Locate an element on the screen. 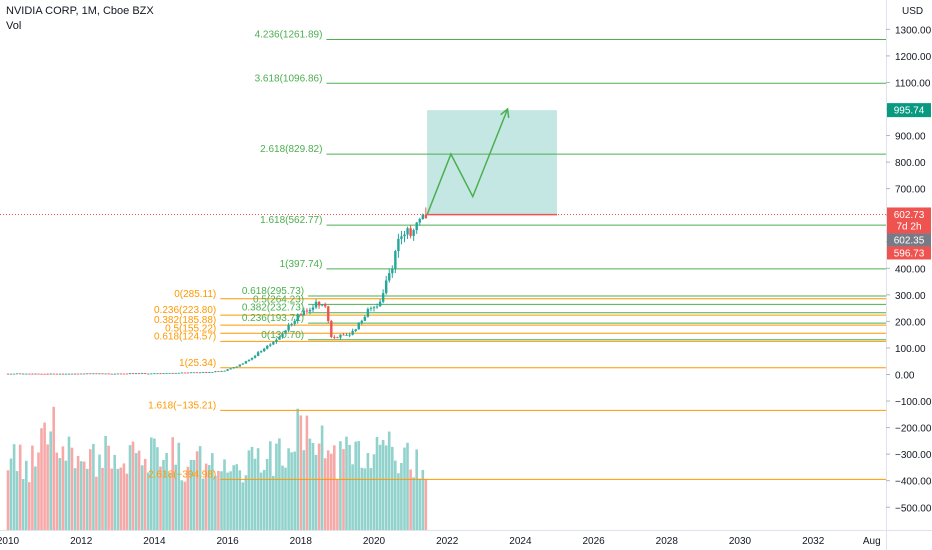 The image size is (932, 550). fib-orange-label: 0(285.11) is located at coordinates (195, 294).